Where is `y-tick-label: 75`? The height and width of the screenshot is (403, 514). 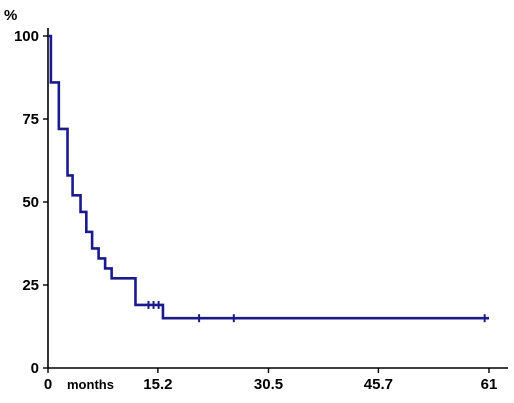
y-tick-label: 75 is located at coordinates (30, 119).